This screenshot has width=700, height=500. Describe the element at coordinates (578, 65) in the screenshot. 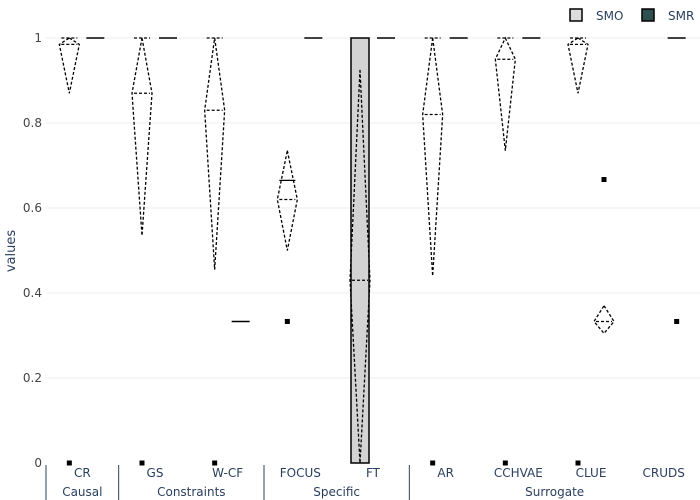

I see `violin-SMO-CLUE` at that location.